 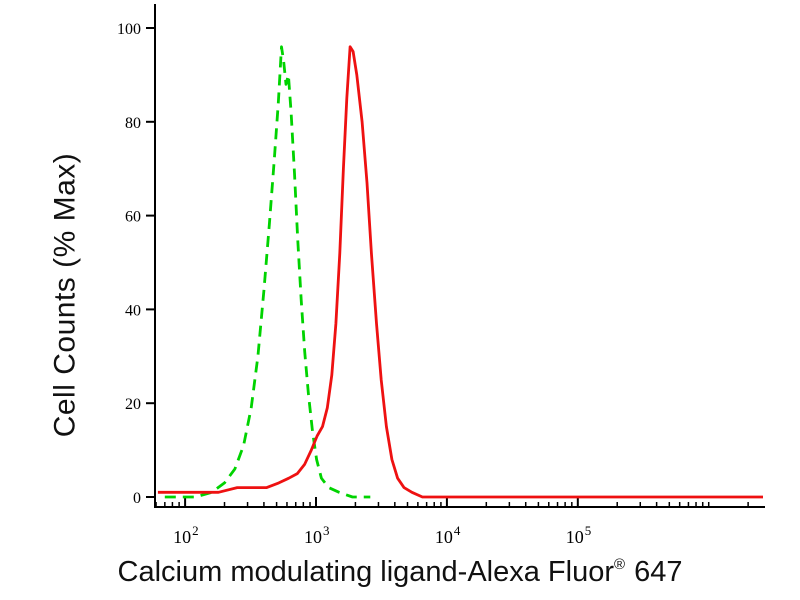 I want to click on x-axis-title-main: Calcium modulating ligand-Alexa Fluor, so click(x=365, y=572).